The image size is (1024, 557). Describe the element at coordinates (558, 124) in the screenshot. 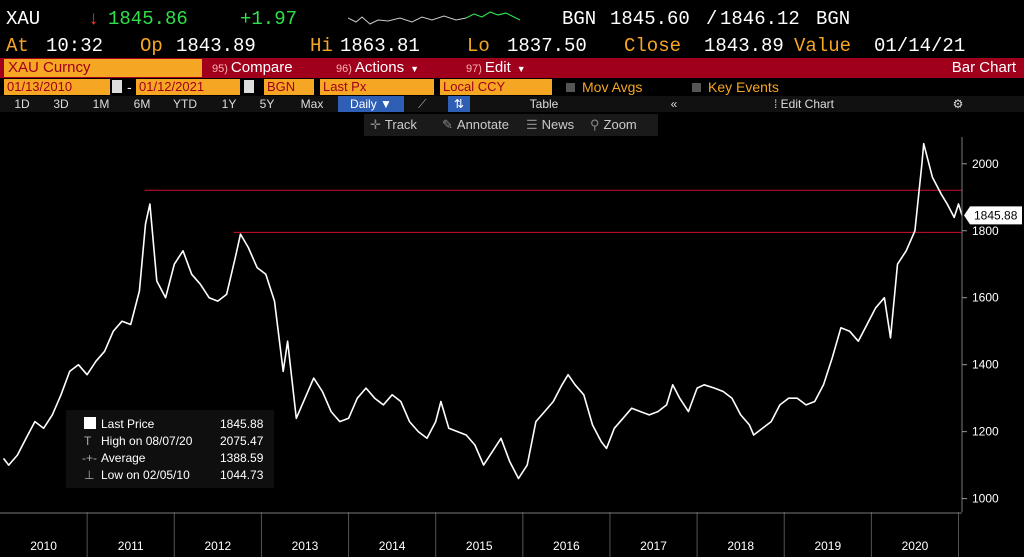

I see `news-label: News` at that location.